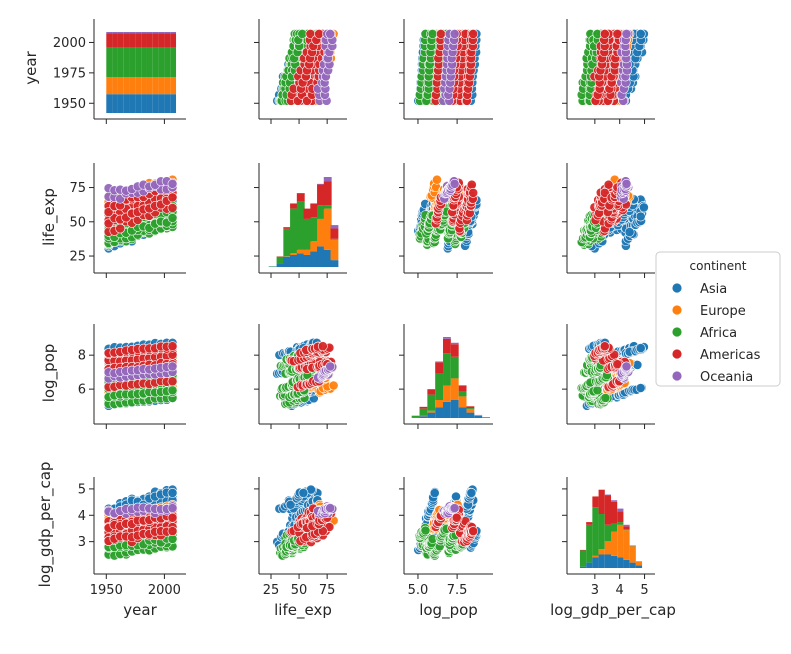 Image resolution: width=791 pixels, height=654 pixels. I want to click on panel-year-vs-year, so click(139, 69).